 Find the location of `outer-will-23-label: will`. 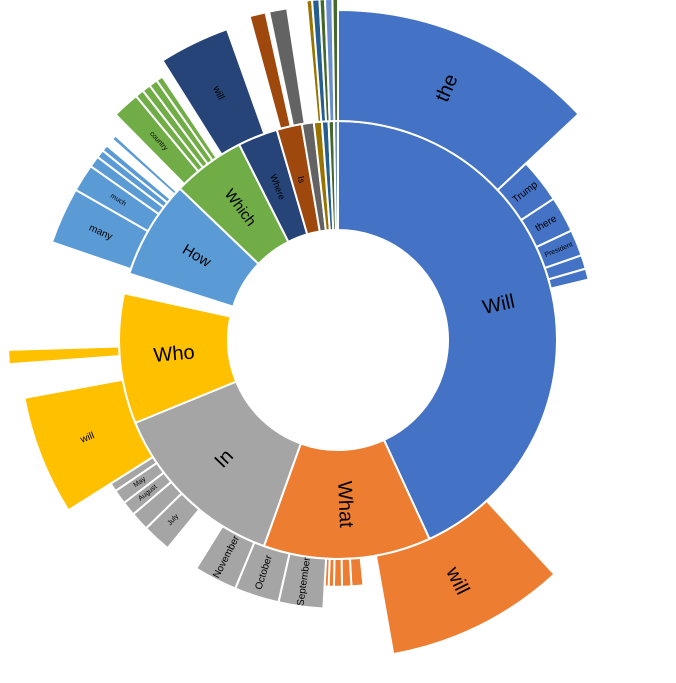

outer-will-23-label: will is located at coordinates (87, 438).